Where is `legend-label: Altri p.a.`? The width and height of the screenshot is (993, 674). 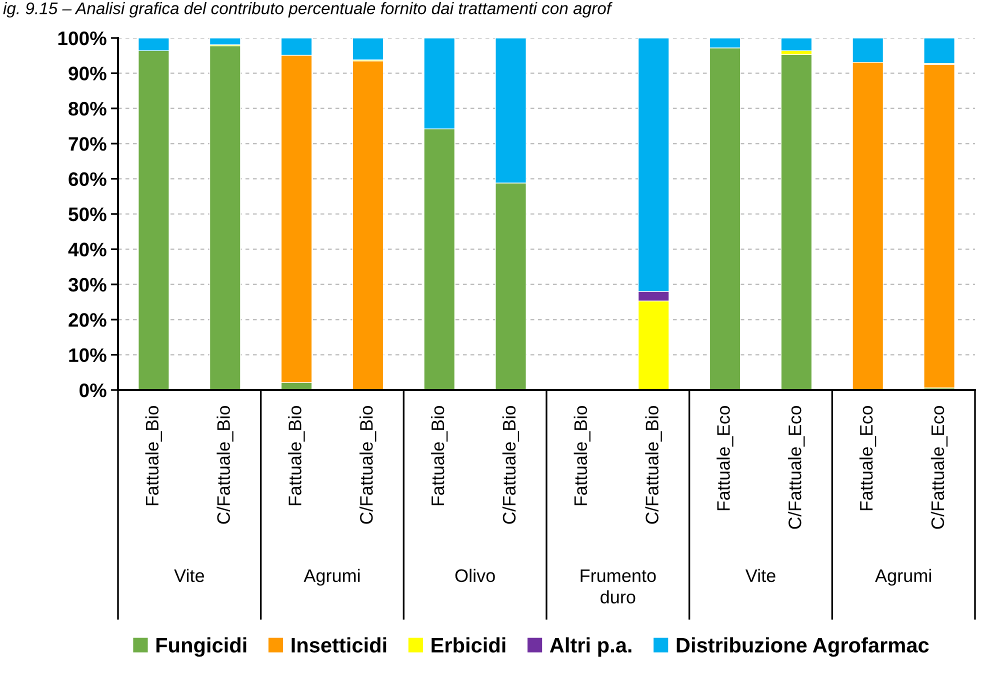
legend-label: Altri p.a. is located at coordinates (591, 647).